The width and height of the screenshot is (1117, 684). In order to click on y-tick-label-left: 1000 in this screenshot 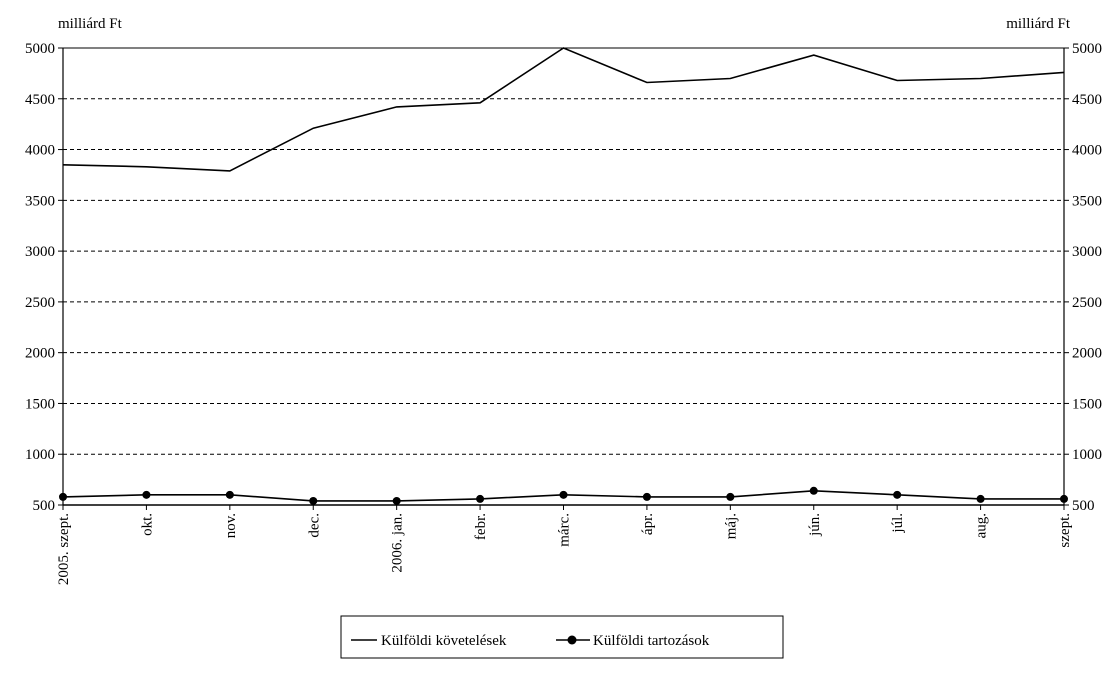, I will do `click(40, 455)`.